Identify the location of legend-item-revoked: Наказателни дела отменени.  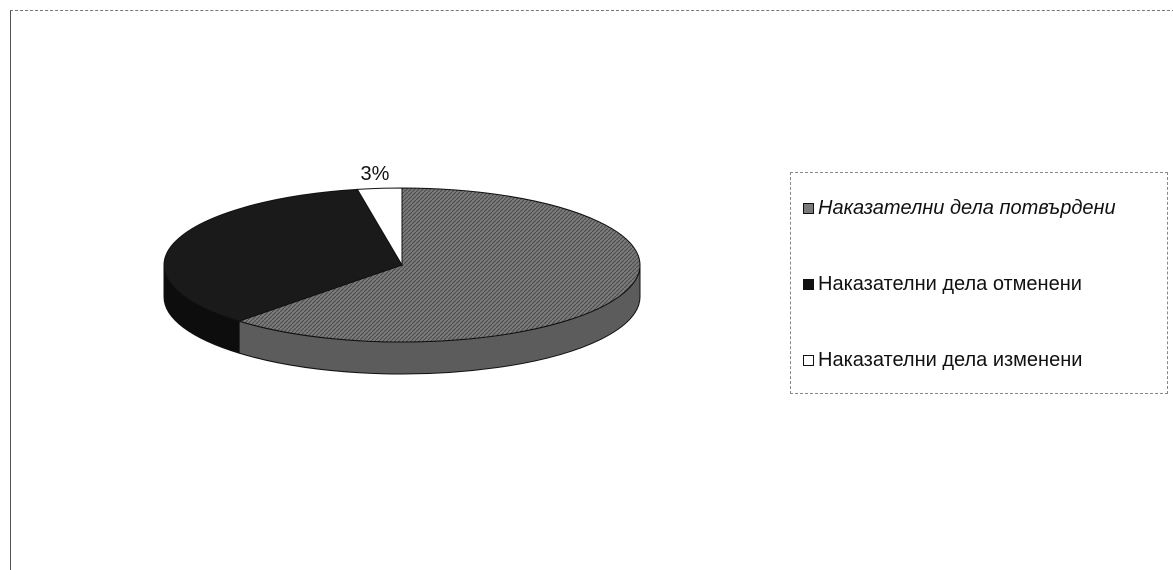
(942, 284).